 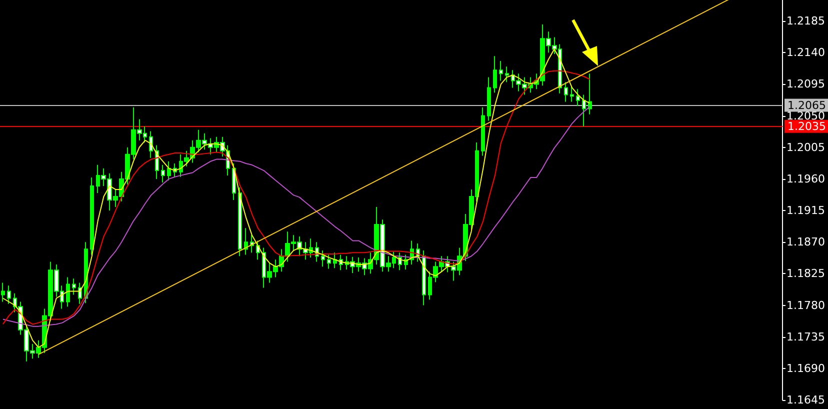 I want to click on y-tick-label: 1.1735, so click(x=806, y=337).